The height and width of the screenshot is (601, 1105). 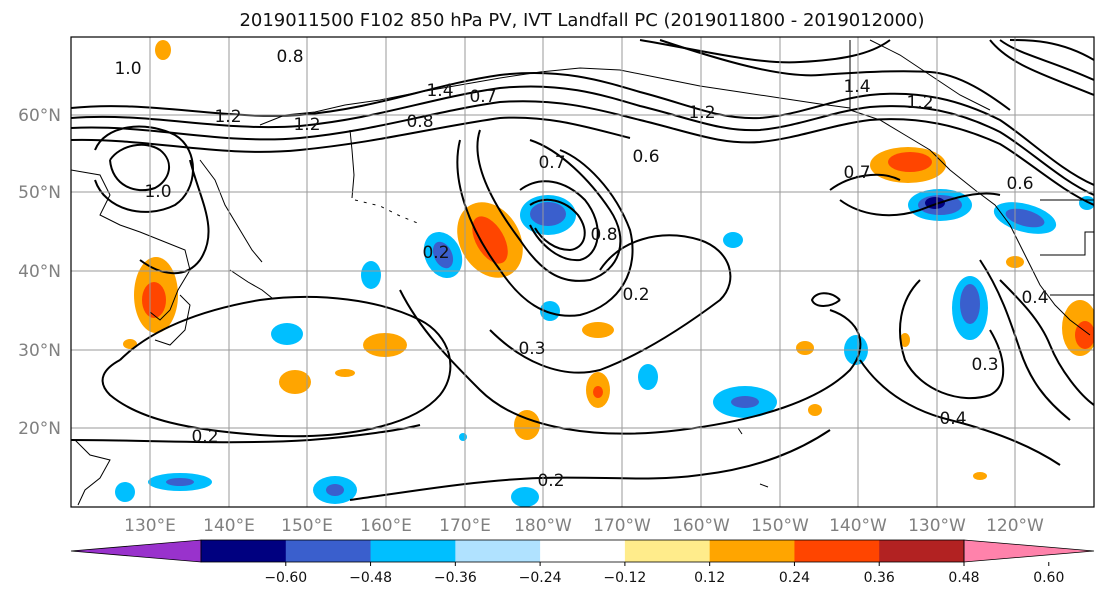 I want to click on colorbar-tick-label: 0.36, so click(x=879, y=578).